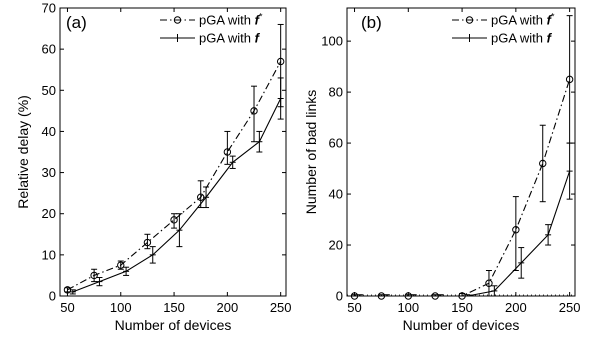  I want to click on y-tick-label: 100, so click(332, 41).